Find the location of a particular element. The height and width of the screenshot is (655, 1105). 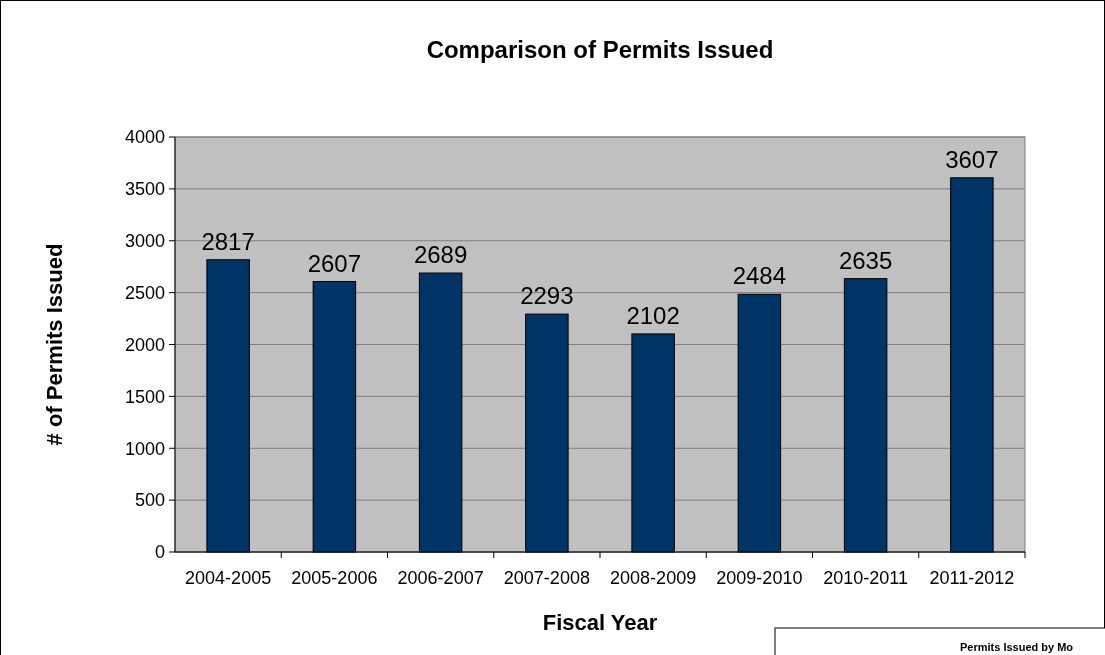

data-label: 2817 is located at coordinates (228, 241).